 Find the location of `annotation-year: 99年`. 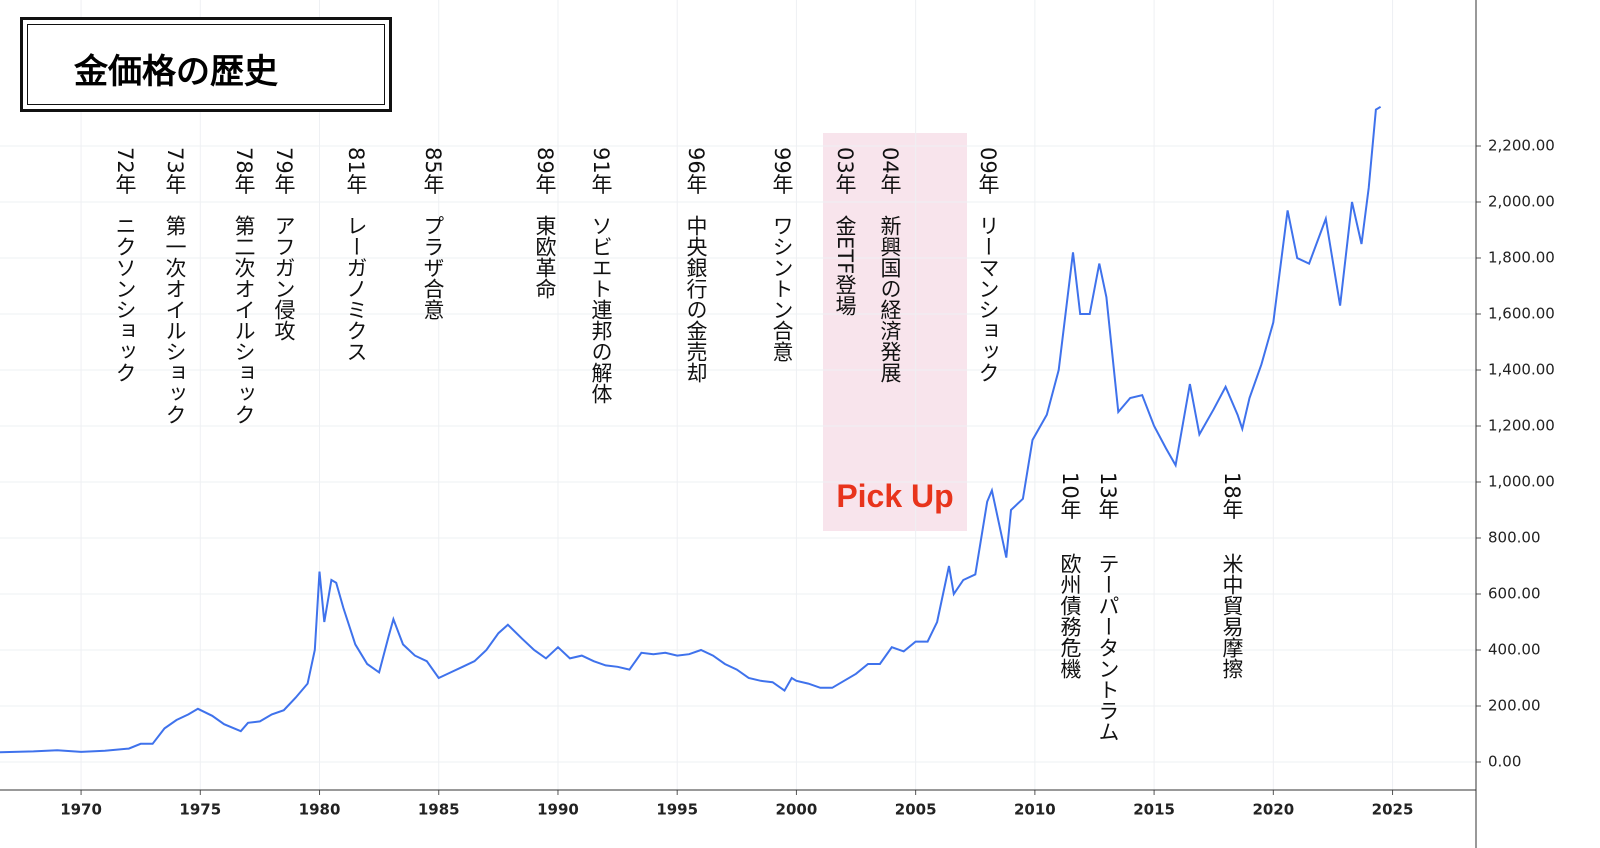

annotation-year: 99年 is located at coordinates (782, 171).